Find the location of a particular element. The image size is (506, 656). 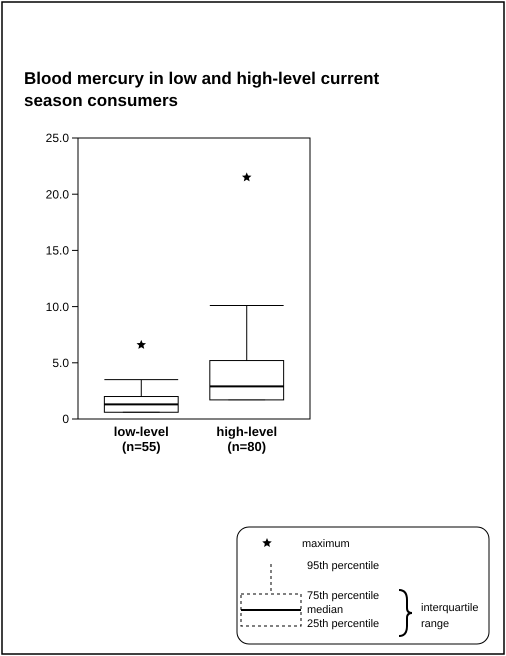

x-tick-label: low-level (n=55) is located at coordinates (141, 439).